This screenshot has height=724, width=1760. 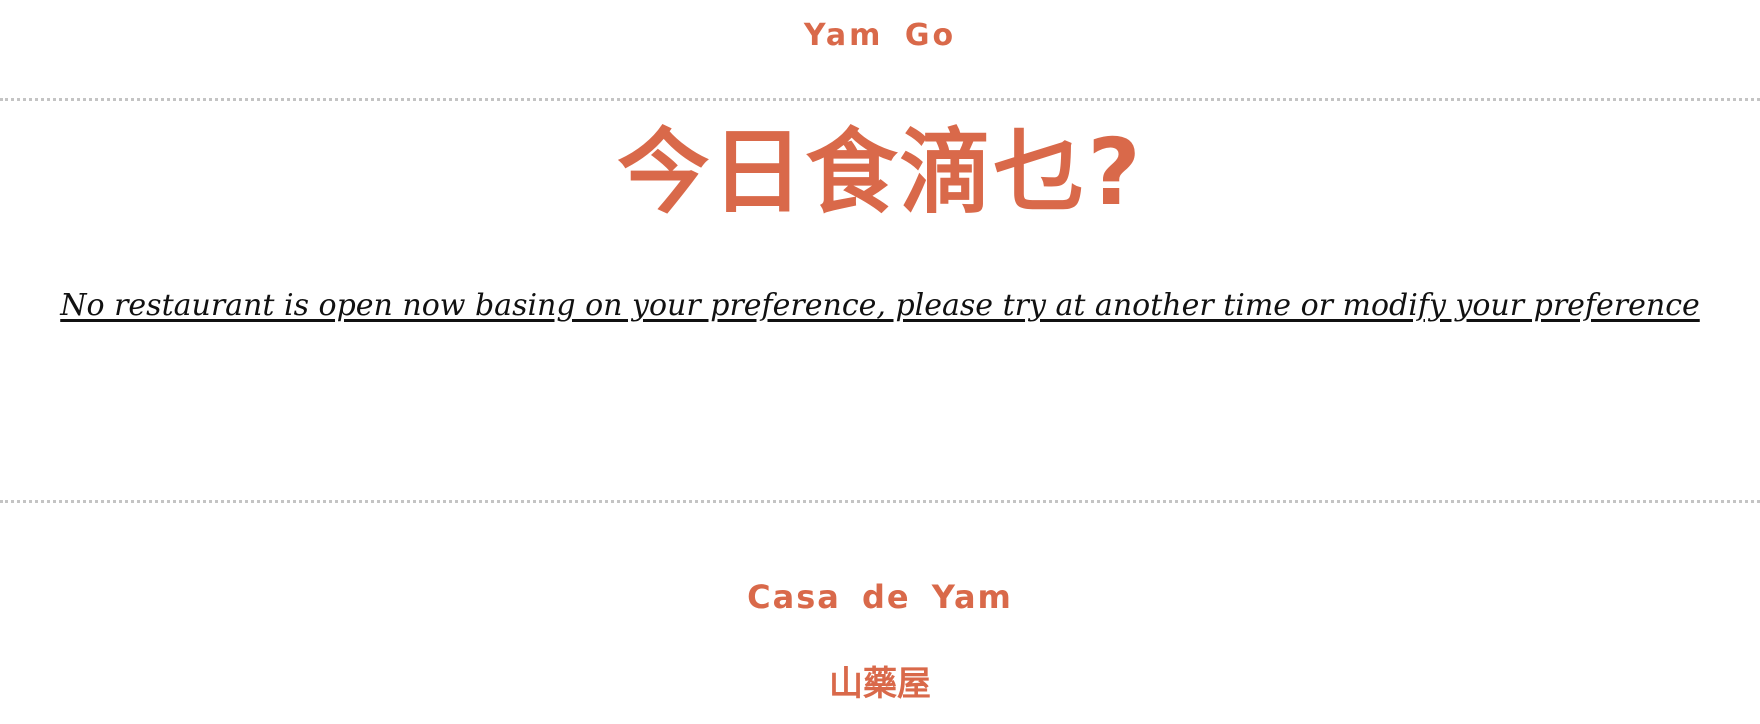 I want to click on footer-name-cn: 山藥屋, so click(x=880, y=684).